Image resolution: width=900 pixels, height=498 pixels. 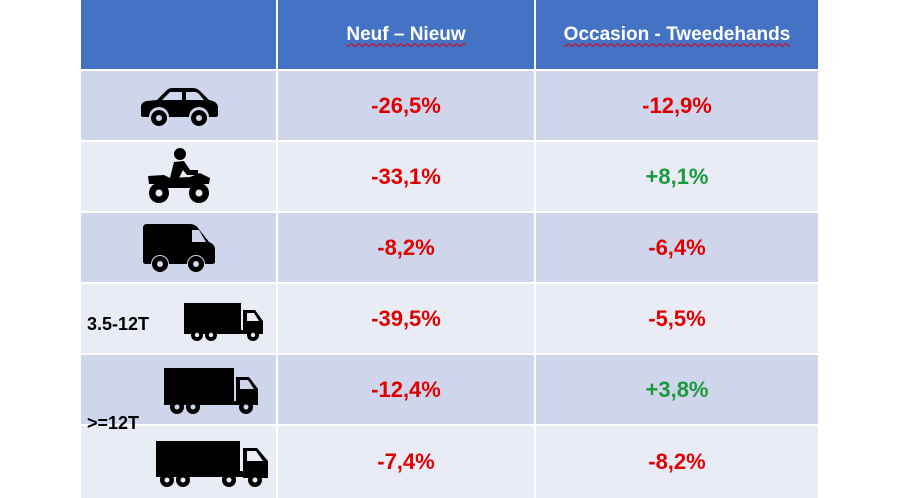 I want to click on table-row: -12,4% +3,8%, so click(x=449, y=389).